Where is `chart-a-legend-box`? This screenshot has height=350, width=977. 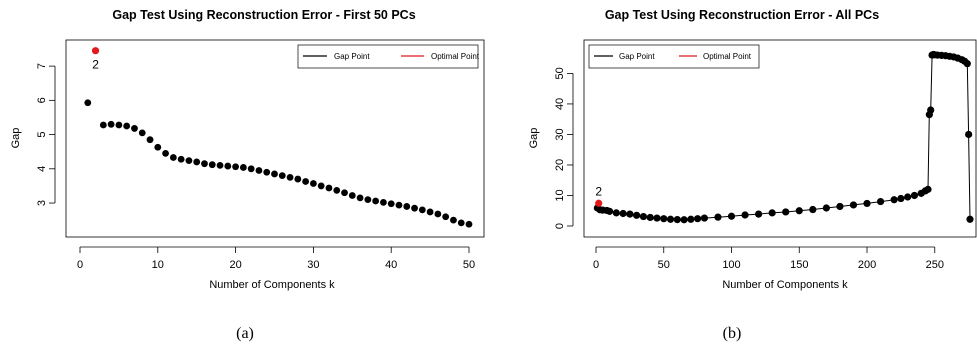
chart-a-legend-box is located at coordinates (388, 56).